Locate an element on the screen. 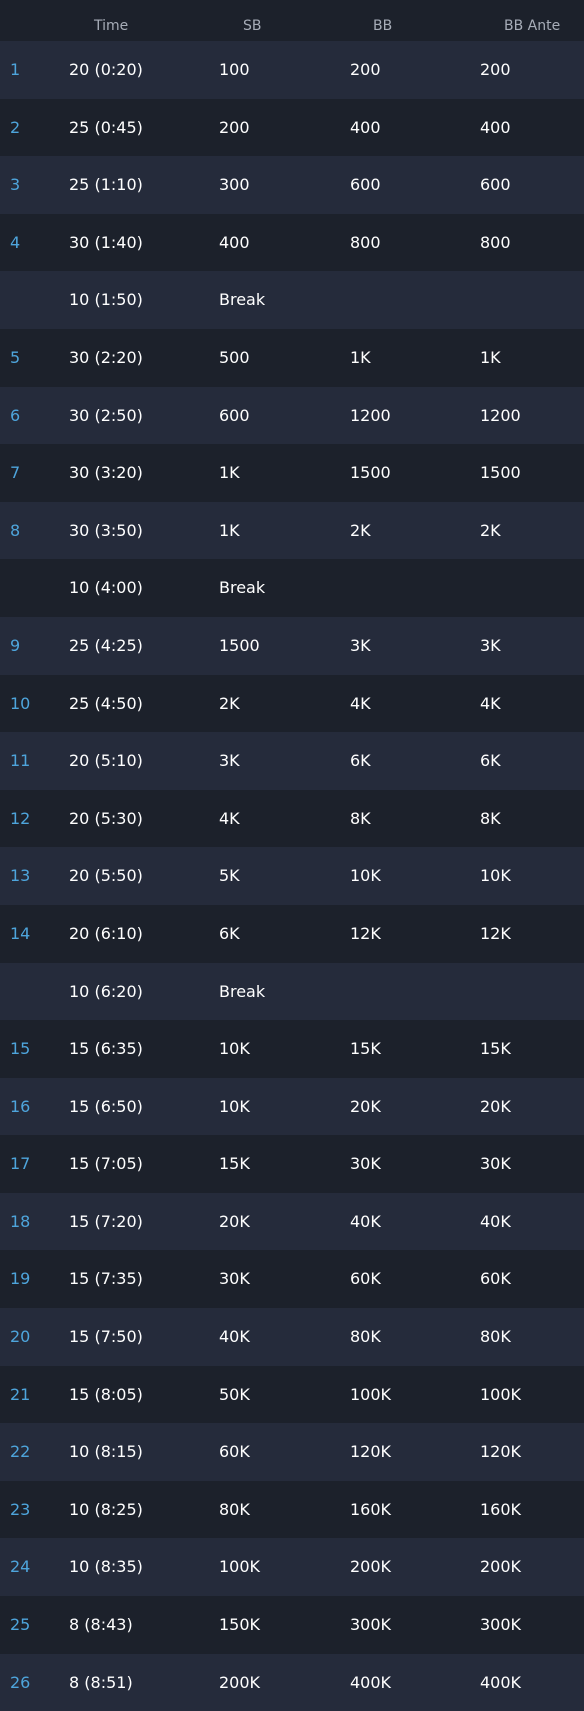  level-cell: 4 is located at coordinates (15, 242).